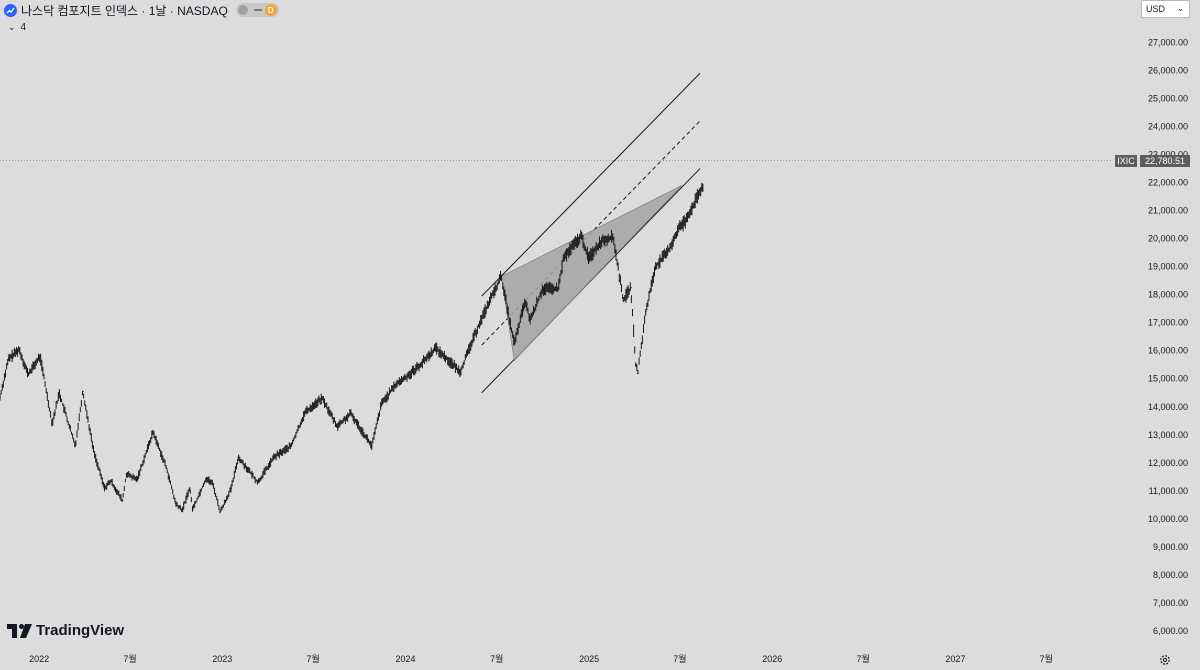 Image resolution: width=1200 pixels, height=670 pixels. What do you see at coordinates (1170, 547) in the screenshot?
I see `y-tick-label: 9,000.00` at bounding box center [1170, 547].